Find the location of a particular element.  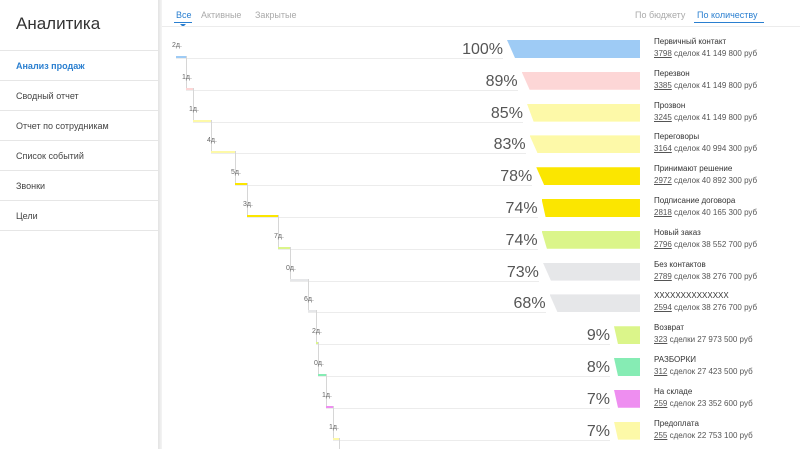

stage-stats: 3385 сделок 41 149 800 руб is located at coordinates (705, 85).